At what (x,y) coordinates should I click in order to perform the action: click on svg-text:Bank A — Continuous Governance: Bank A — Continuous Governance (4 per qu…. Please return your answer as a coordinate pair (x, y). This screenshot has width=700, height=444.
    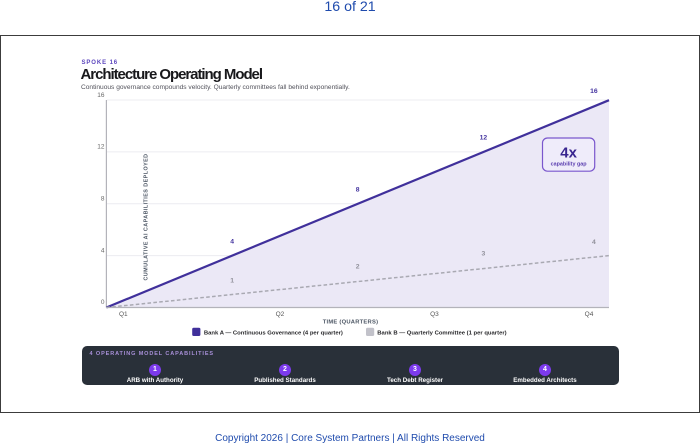
    Looking at the image, I should click on (273, 334).